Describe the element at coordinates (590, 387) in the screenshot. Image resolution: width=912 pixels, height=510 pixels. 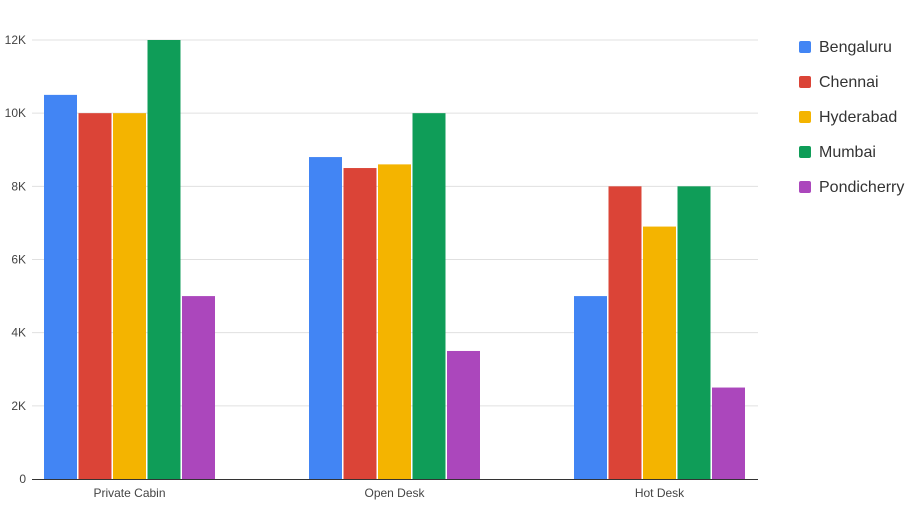
I see `bar-bengaluru-hot-desk` at that location.